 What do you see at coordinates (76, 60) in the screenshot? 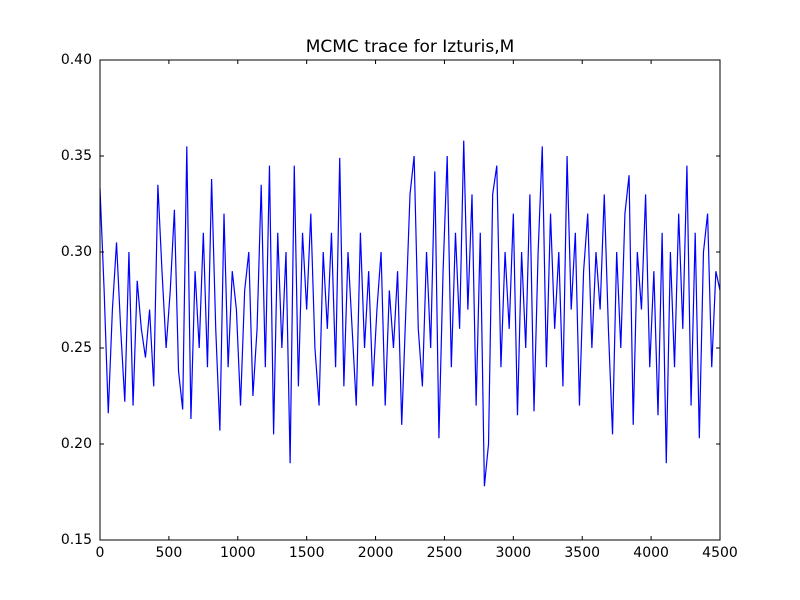
I see `y-tick-label: 0.40` at bounding box center [76, 60].